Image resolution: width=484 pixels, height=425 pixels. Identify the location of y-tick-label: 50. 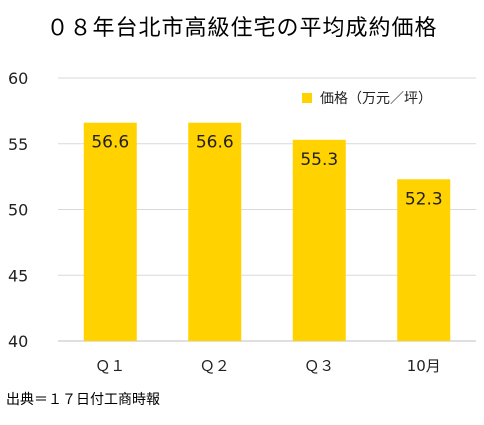
(18, 210).